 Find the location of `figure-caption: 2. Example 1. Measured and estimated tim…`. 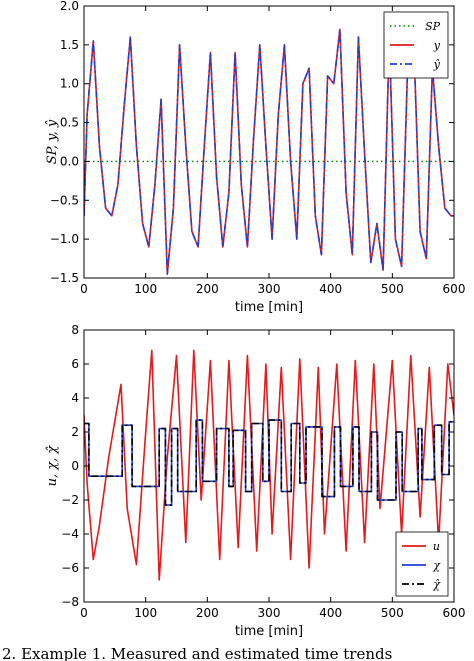

figure-caption: 2. Example 1. Measured and estimated tim… is located at coordinates (197, 653).